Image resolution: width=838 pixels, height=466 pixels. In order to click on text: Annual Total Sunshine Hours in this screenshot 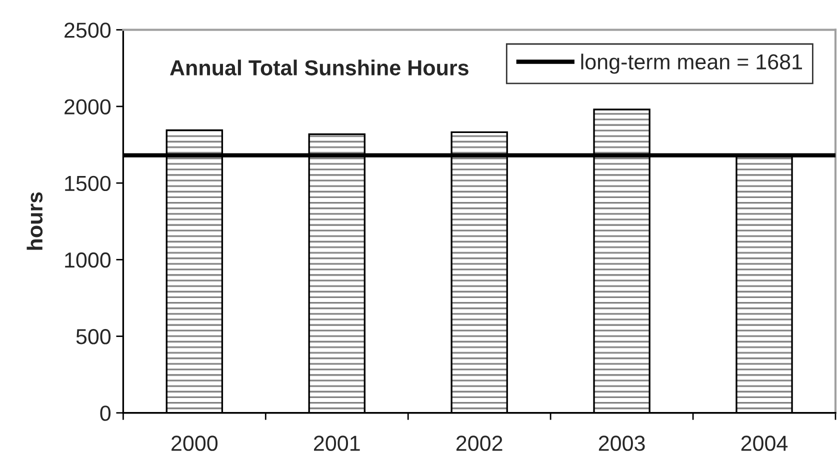, I will do `click(319, 68)`.